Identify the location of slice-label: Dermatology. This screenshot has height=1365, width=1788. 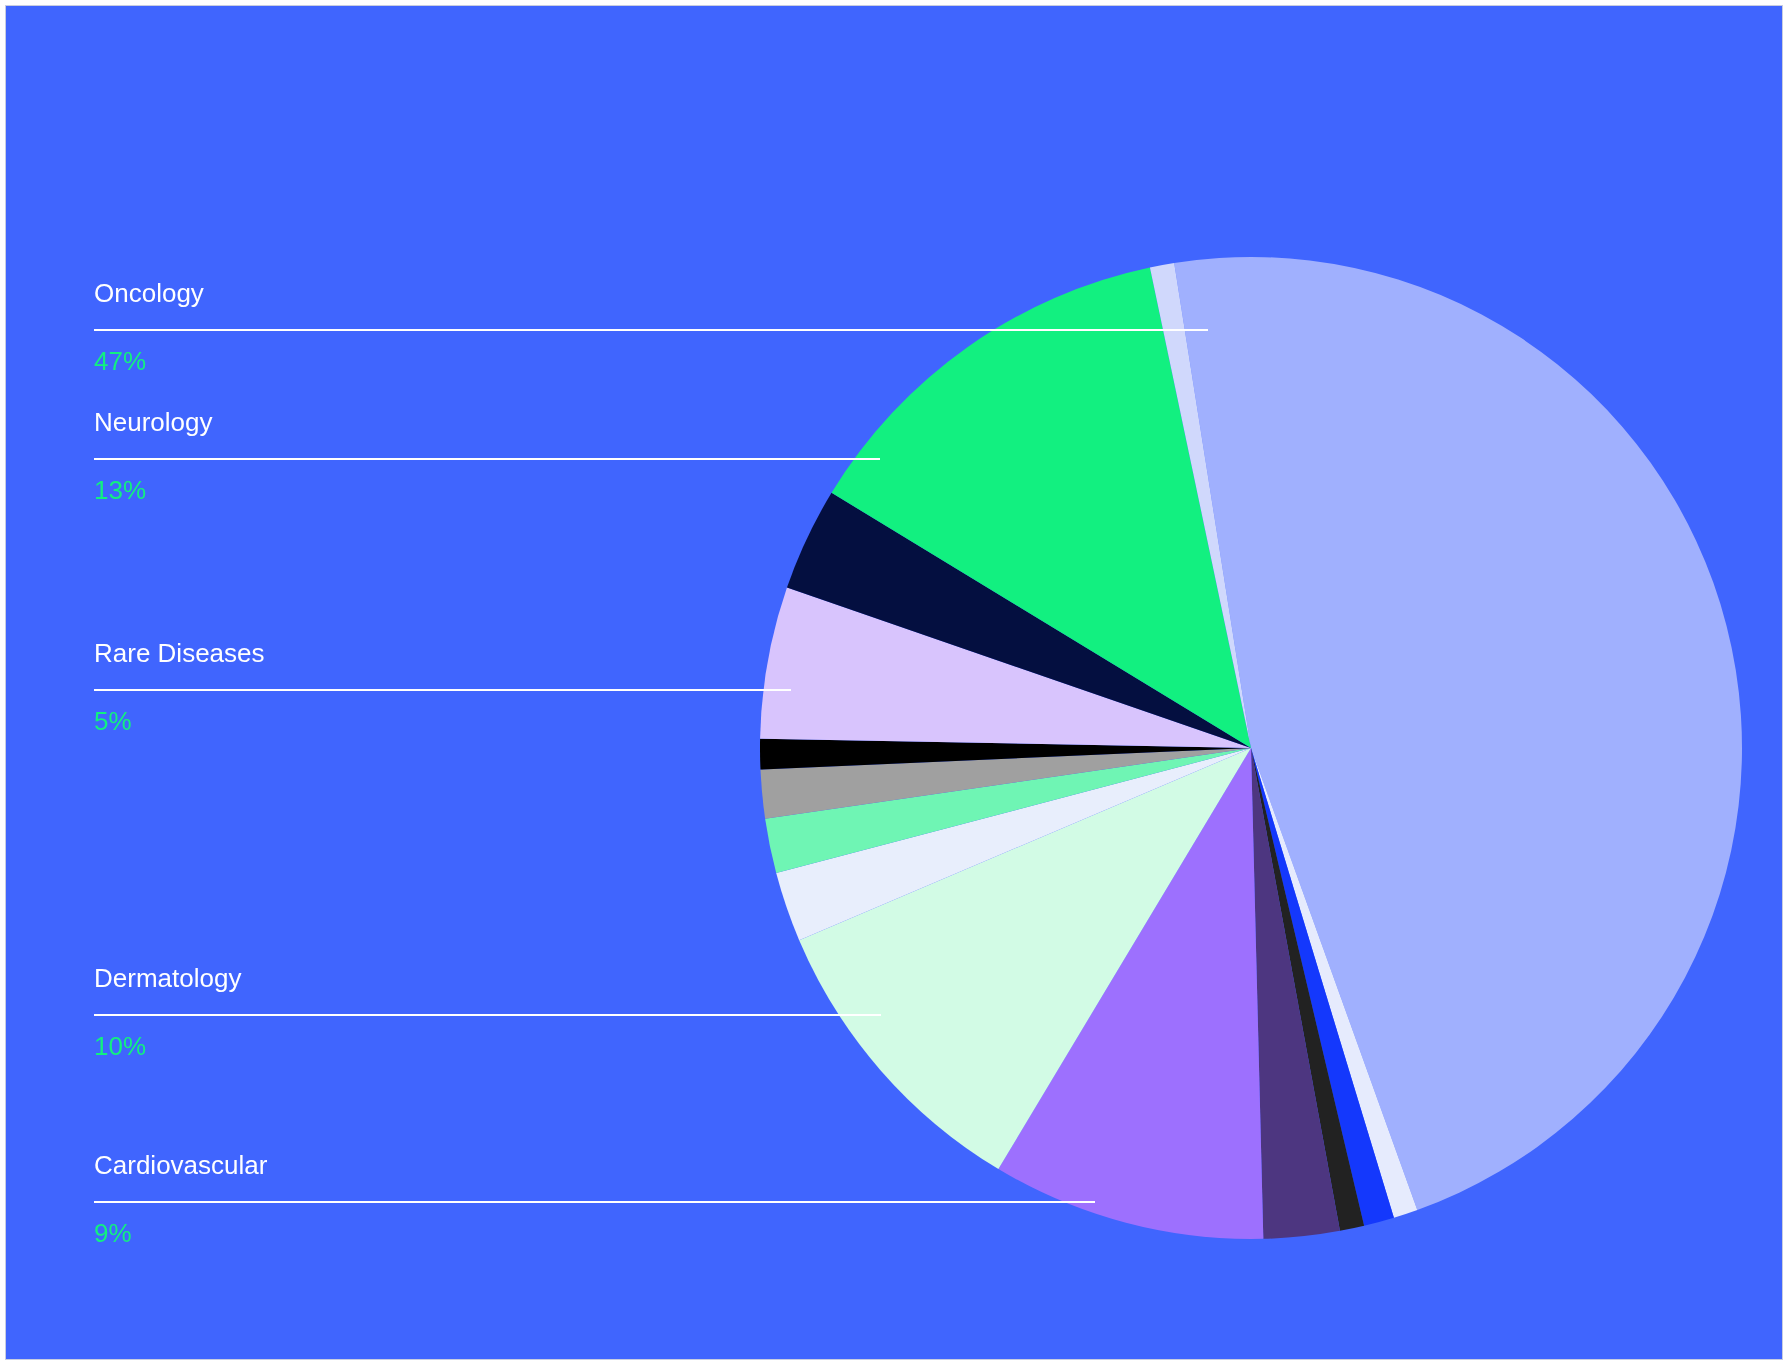
(168, 977).